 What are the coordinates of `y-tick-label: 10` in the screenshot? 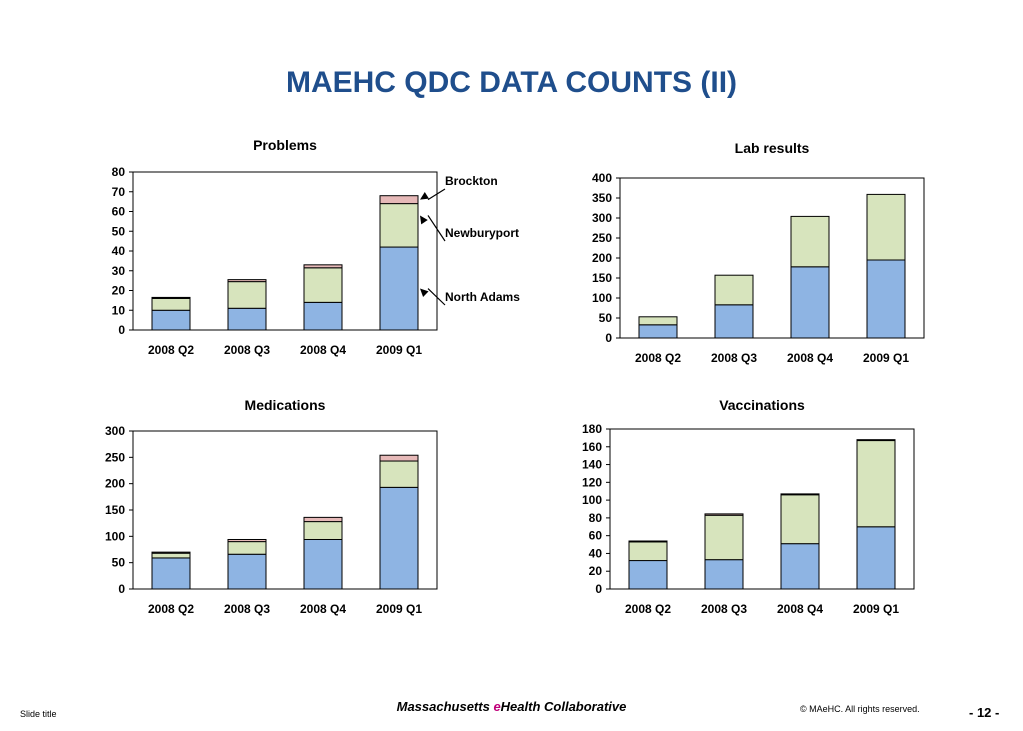 It's located at (119, 310).